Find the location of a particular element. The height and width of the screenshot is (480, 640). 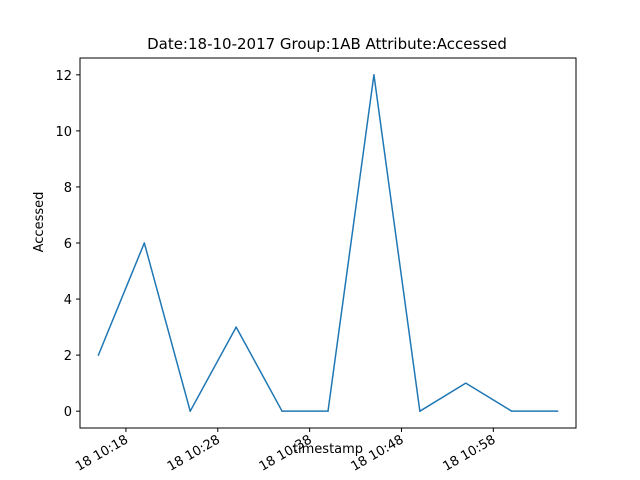

x-tick-label: 18 10:18 is located at coordinates (102, 453).